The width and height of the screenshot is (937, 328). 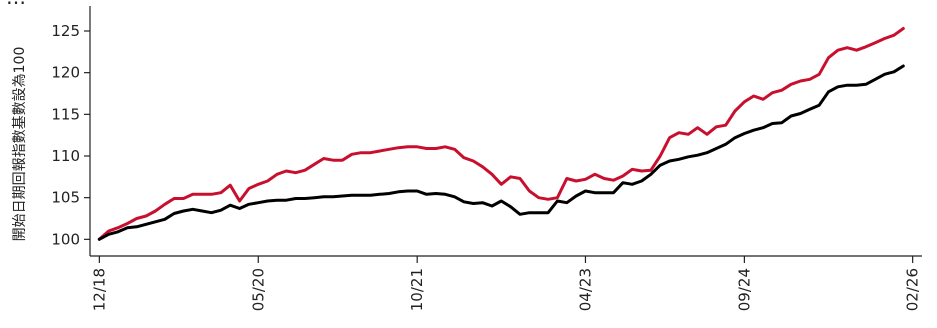 What do you see at coordinates (65, 114) in the screenshot?
I see `y-tick-label: 115` at bounding box center [65, 114].